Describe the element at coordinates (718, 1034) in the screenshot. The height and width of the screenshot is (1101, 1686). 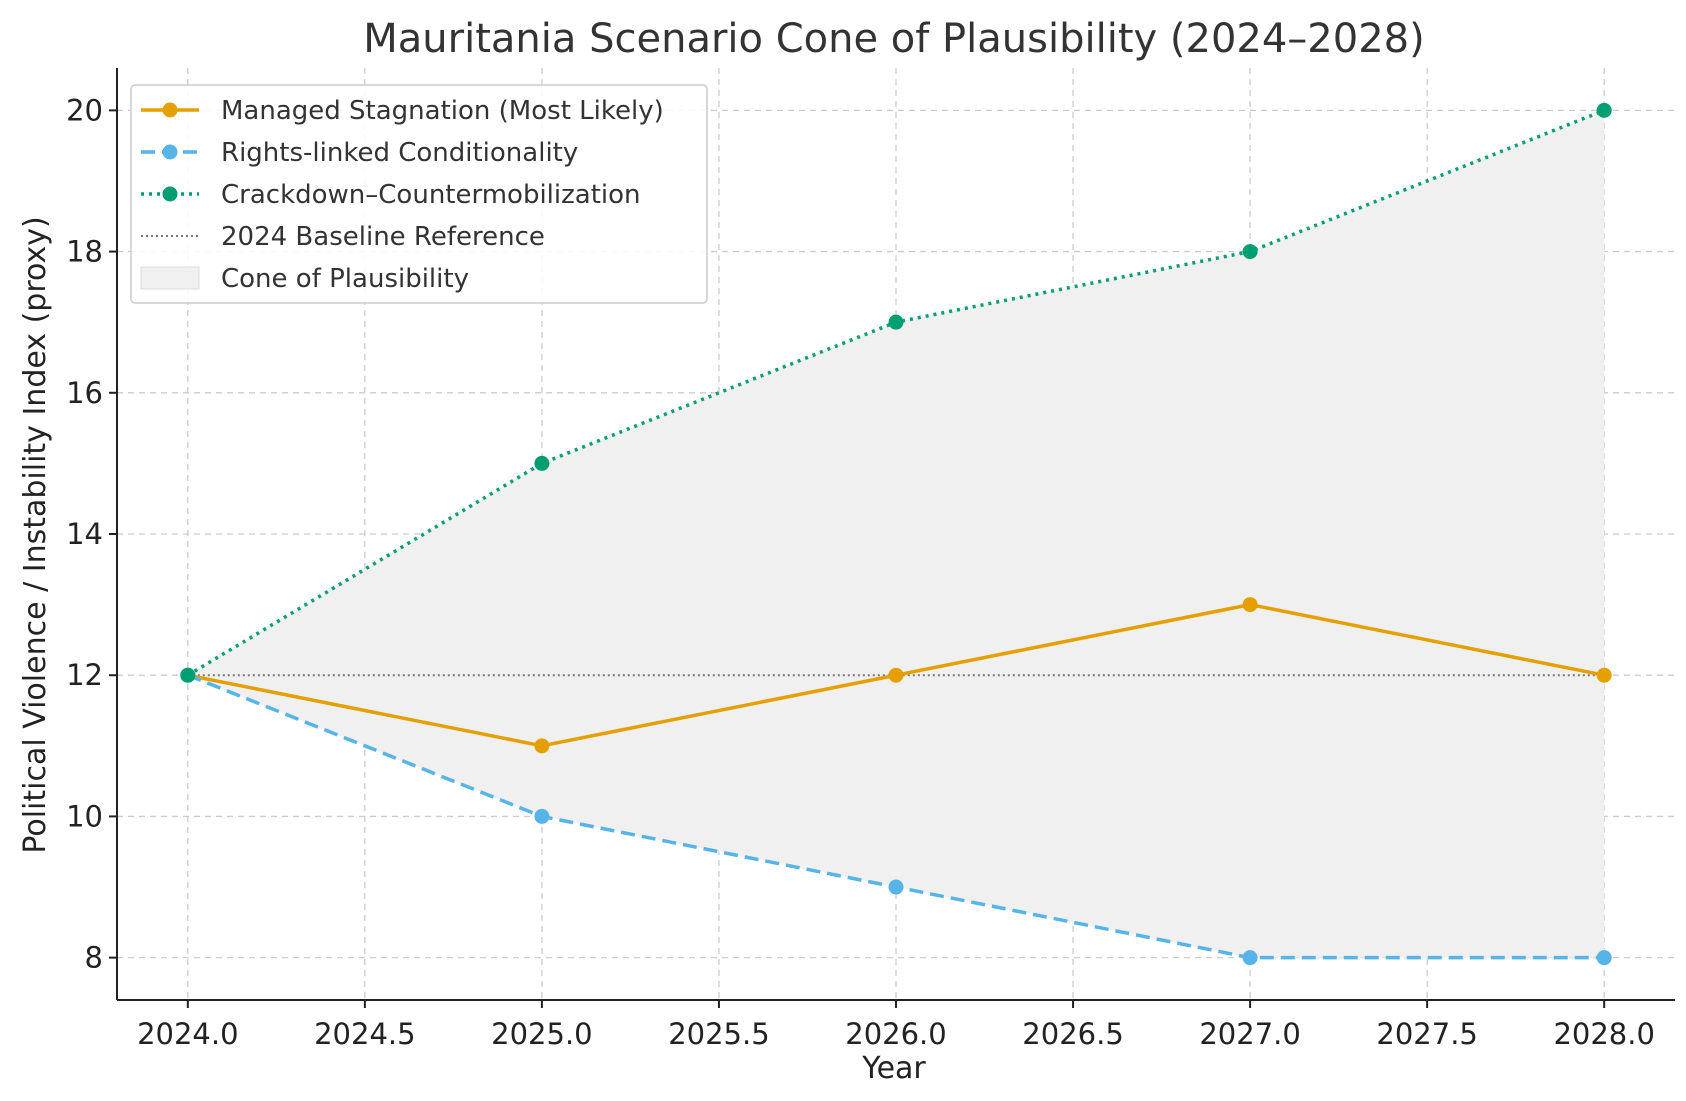
I see `x-tick-label: 2025.5` at that location.